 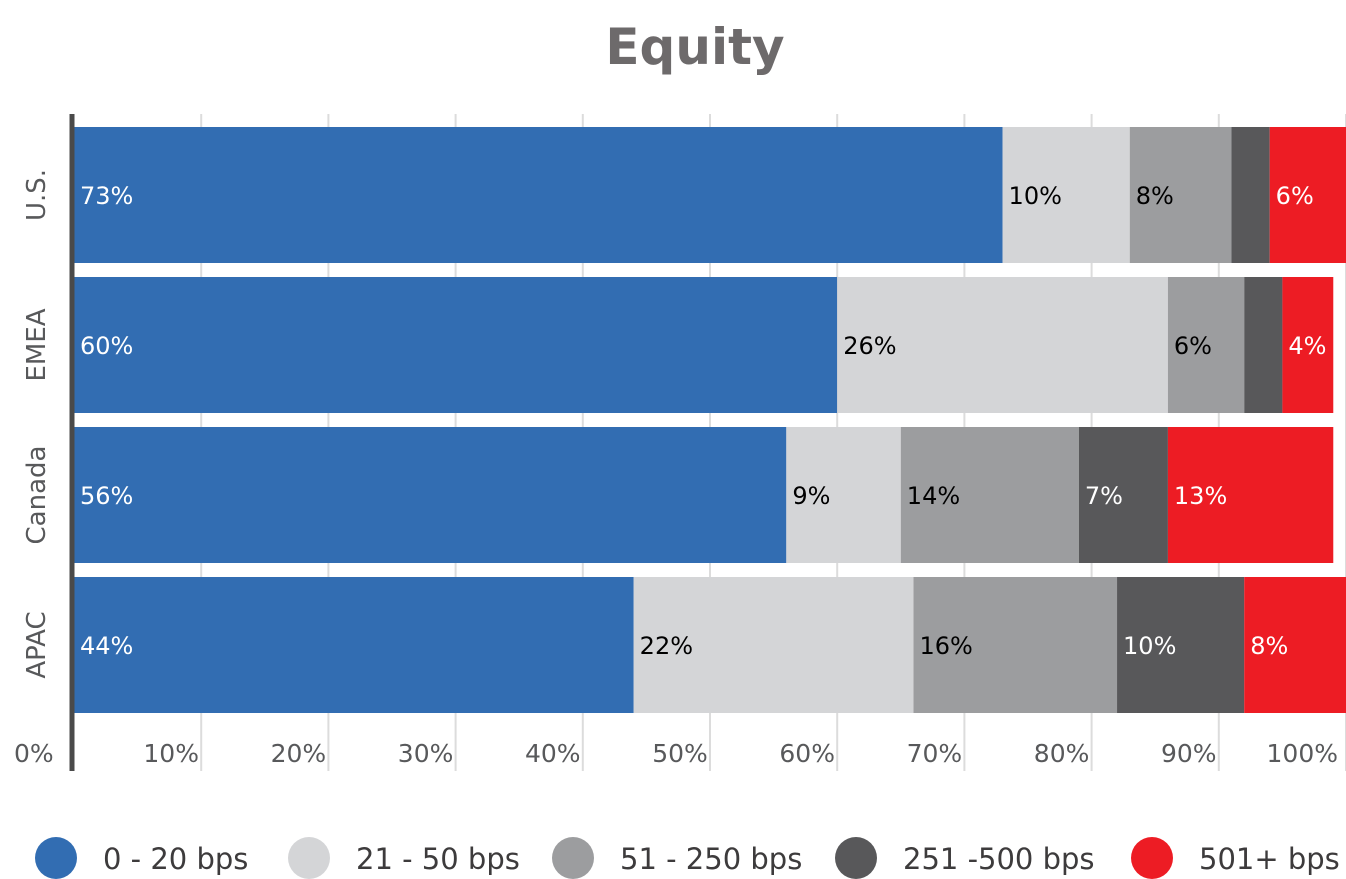 I want to click on data-label: 26%, so click(x=869, y=346).